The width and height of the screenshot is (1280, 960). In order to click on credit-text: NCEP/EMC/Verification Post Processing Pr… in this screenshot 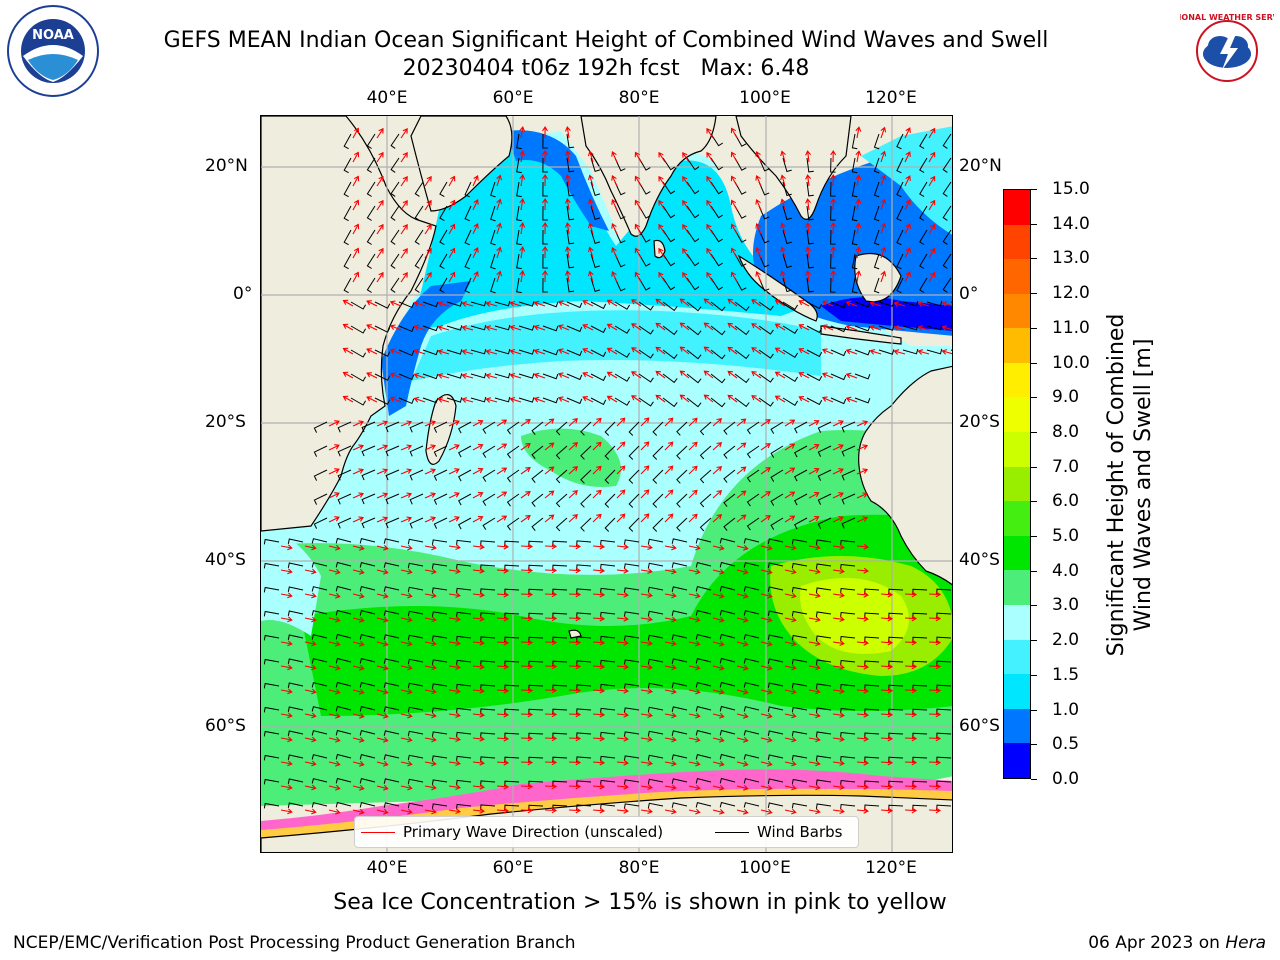, I will do `click(294, 943)`.